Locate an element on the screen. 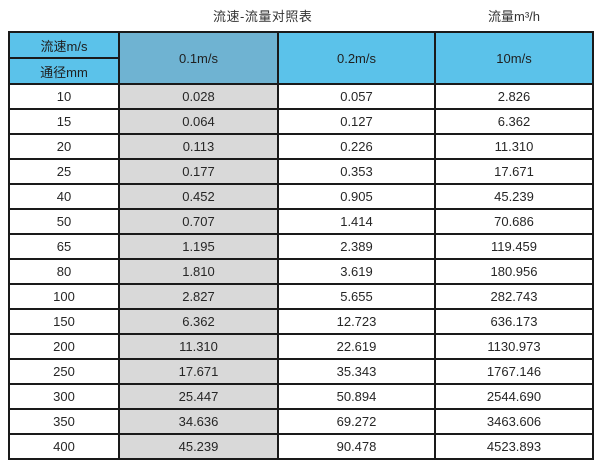 This screenshot has height=466, width=600. flow-value-cell: 12.723 is located at coordinates (356, 321).